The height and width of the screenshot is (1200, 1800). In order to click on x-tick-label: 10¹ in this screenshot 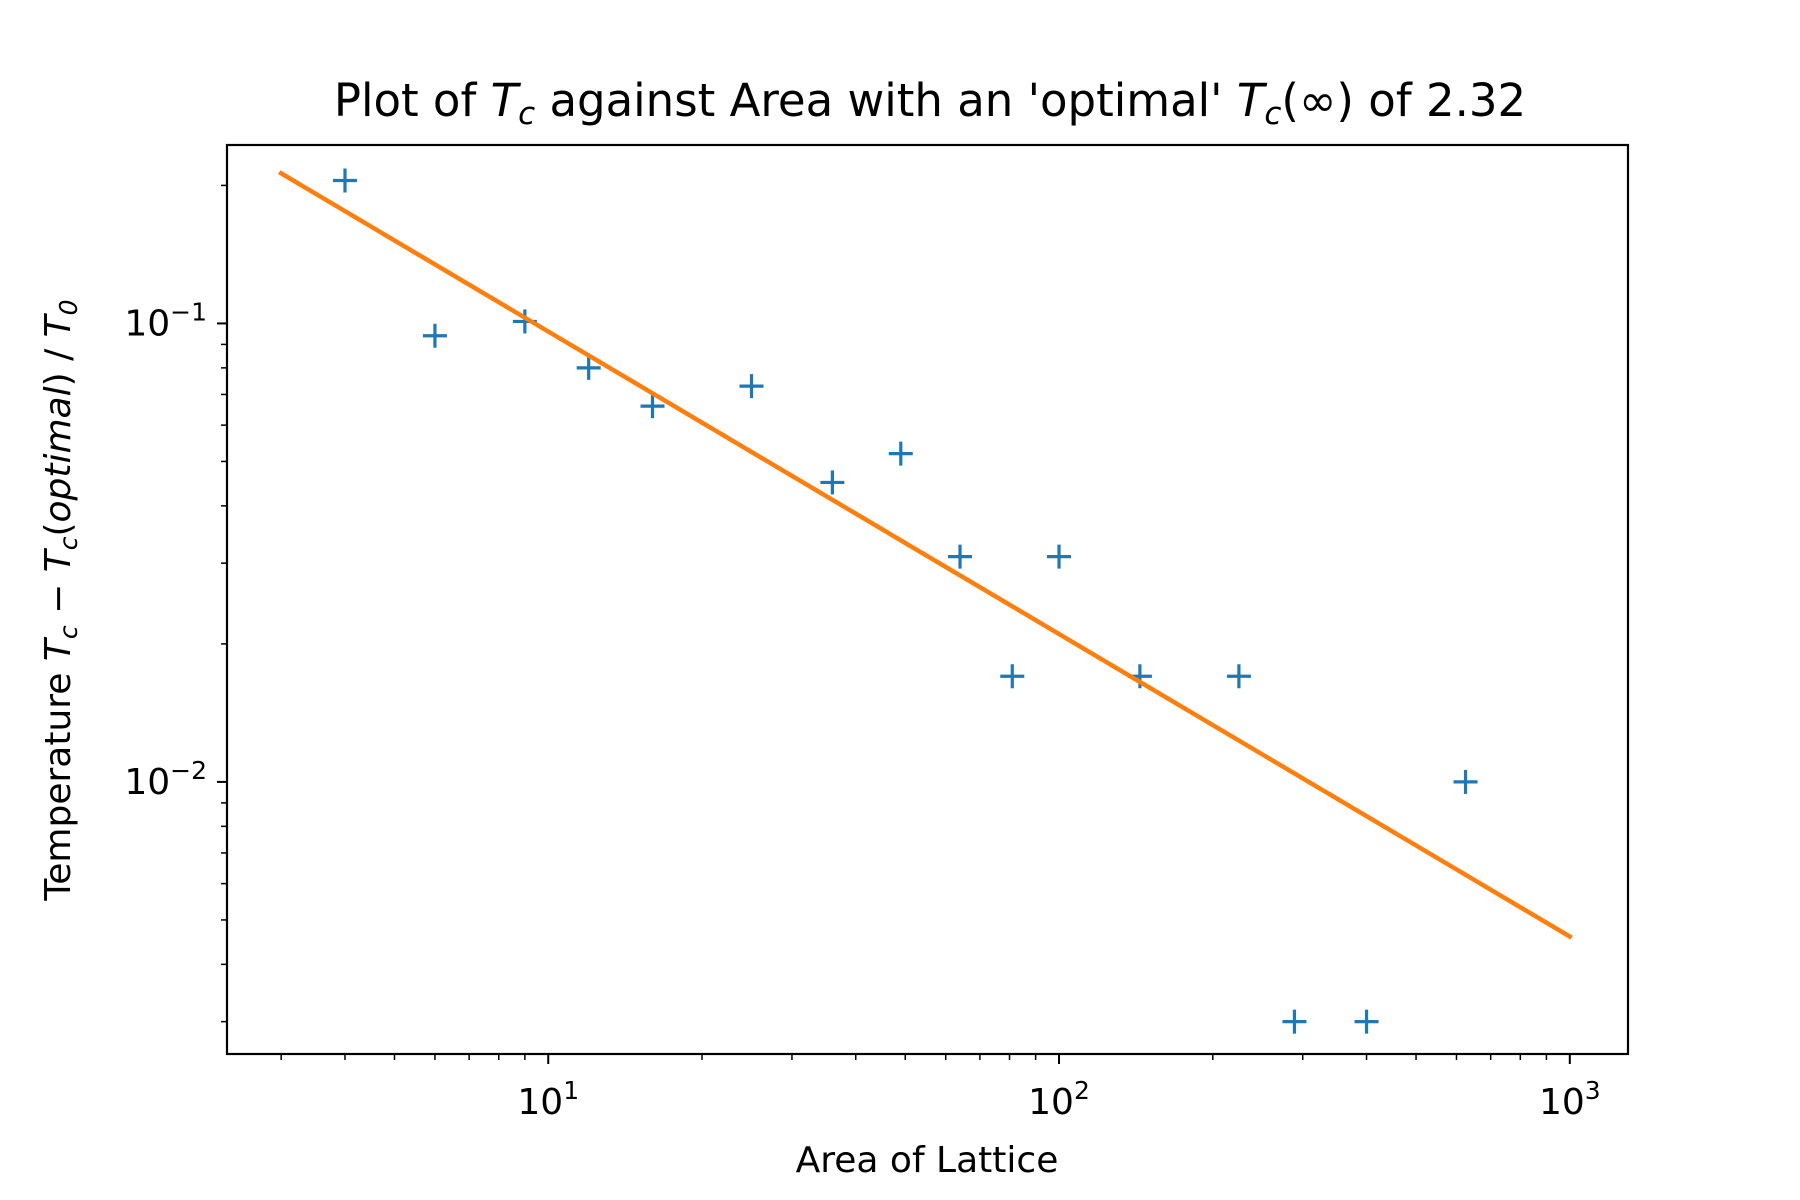, I will do `click(548, 1099)`.